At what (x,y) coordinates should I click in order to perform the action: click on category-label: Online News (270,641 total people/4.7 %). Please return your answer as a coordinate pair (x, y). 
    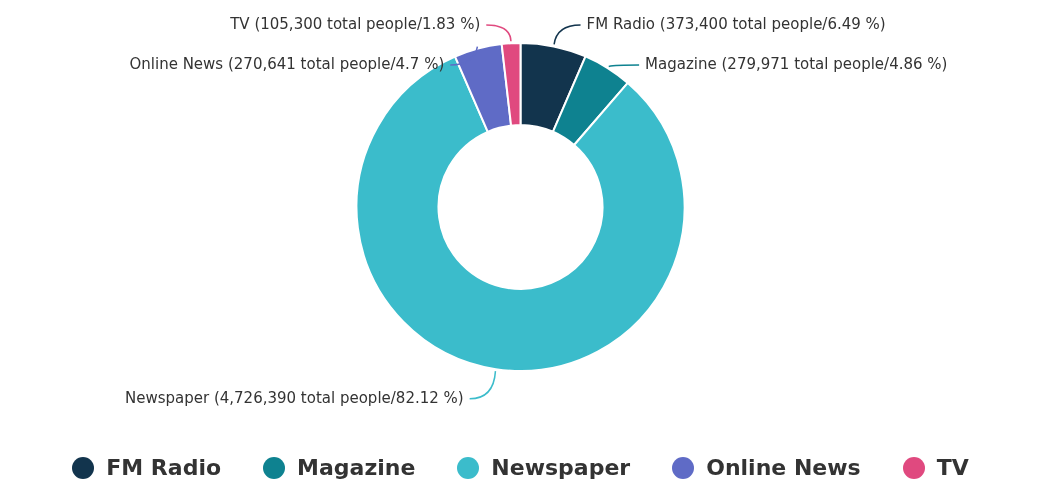
    Looking at the image, I should click on (287, 63).